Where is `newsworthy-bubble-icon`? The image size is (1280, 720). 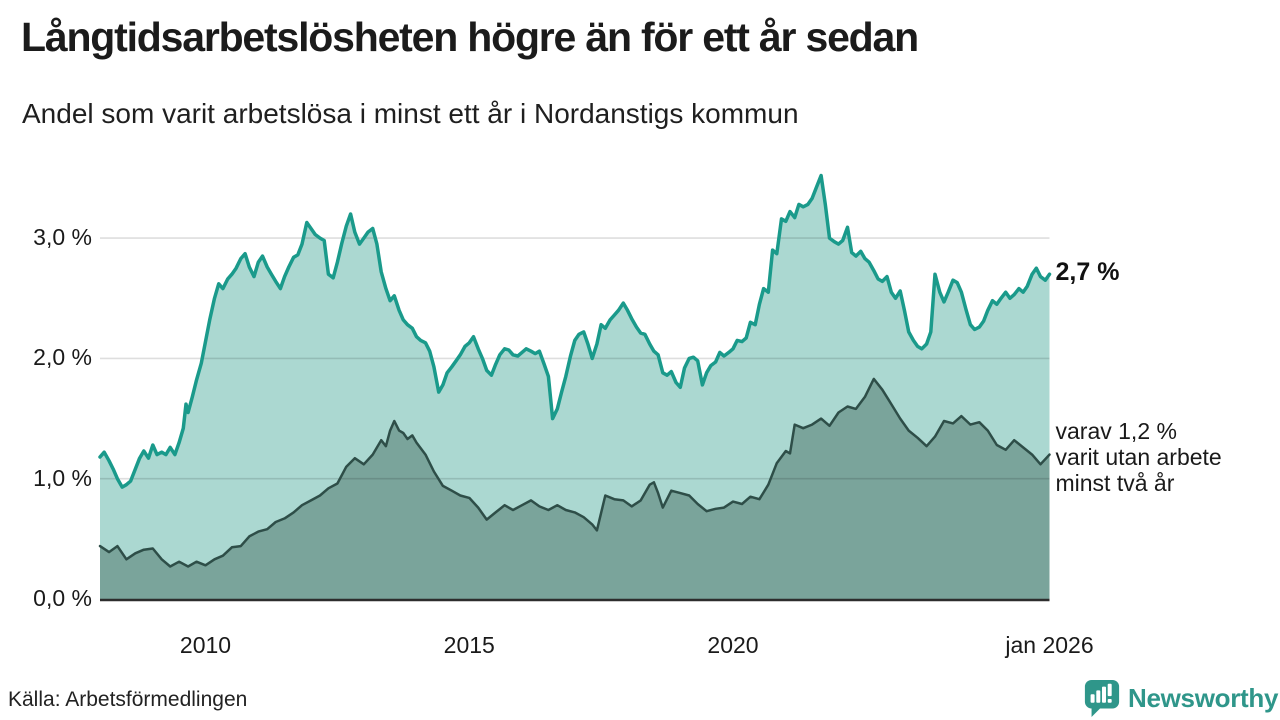 newsworthy-bubble-icon is located at coordinates (1102, 698).